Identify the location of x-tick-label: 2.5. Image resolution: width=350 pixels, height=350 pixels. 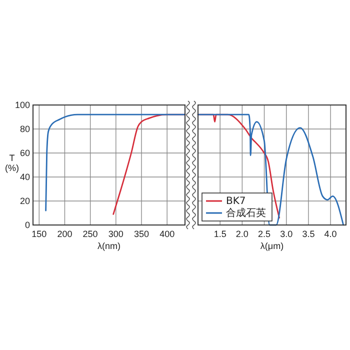
(264, 234).